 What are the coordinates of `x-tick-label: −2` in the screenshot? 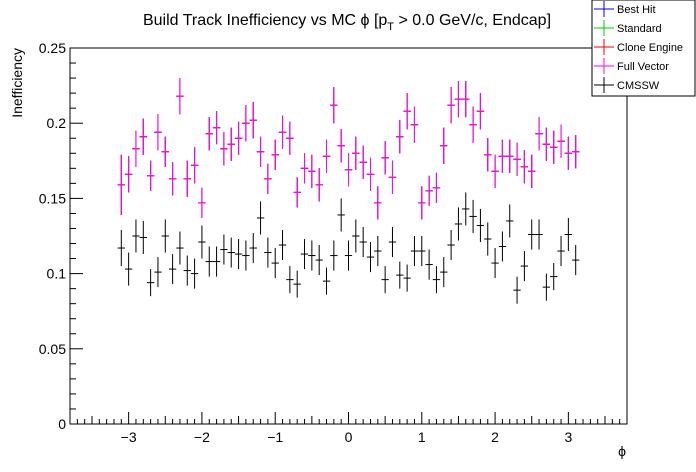 It's located at (202, 437).